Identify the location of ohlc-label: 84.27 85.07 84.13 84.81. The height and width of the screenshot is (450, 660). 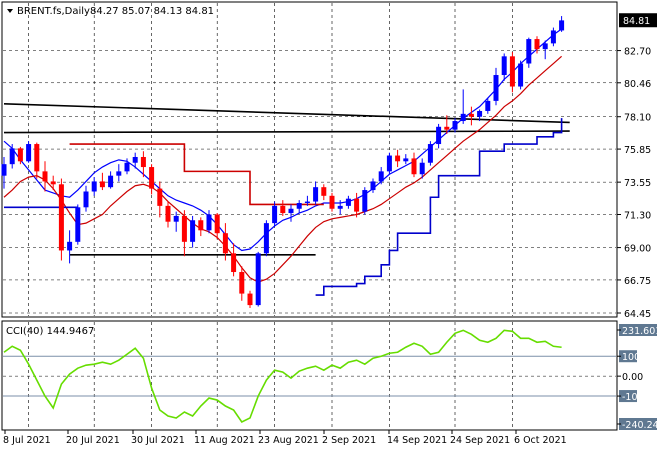
(152, 11).